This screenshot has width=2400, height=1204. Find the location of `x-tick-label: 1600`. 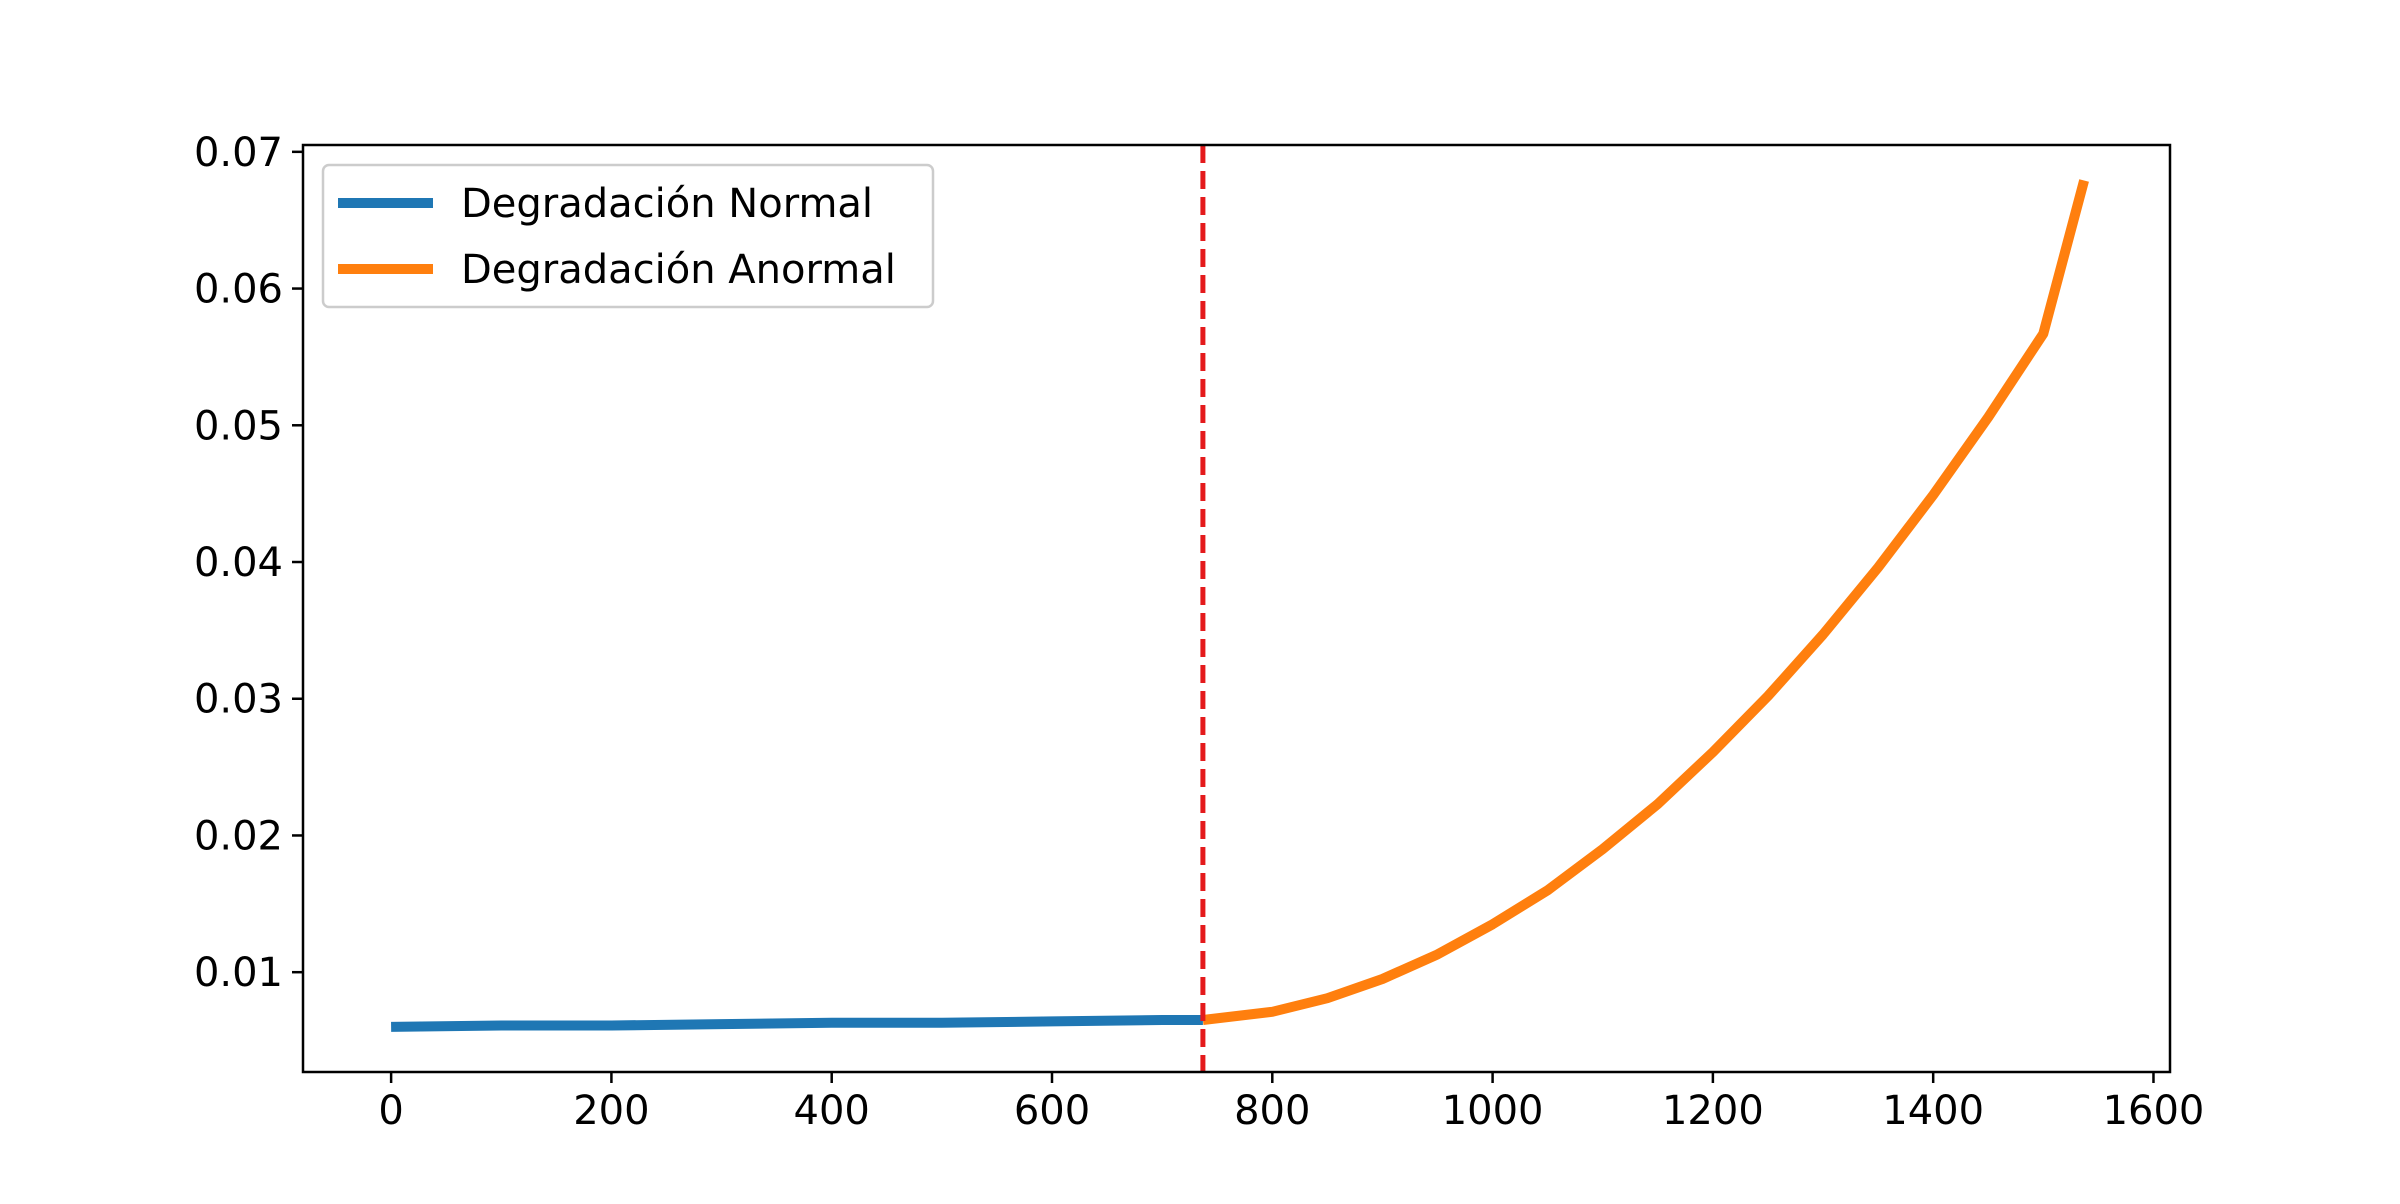

x-tick-label: 1600 is located at coordinates (2154, 1111).